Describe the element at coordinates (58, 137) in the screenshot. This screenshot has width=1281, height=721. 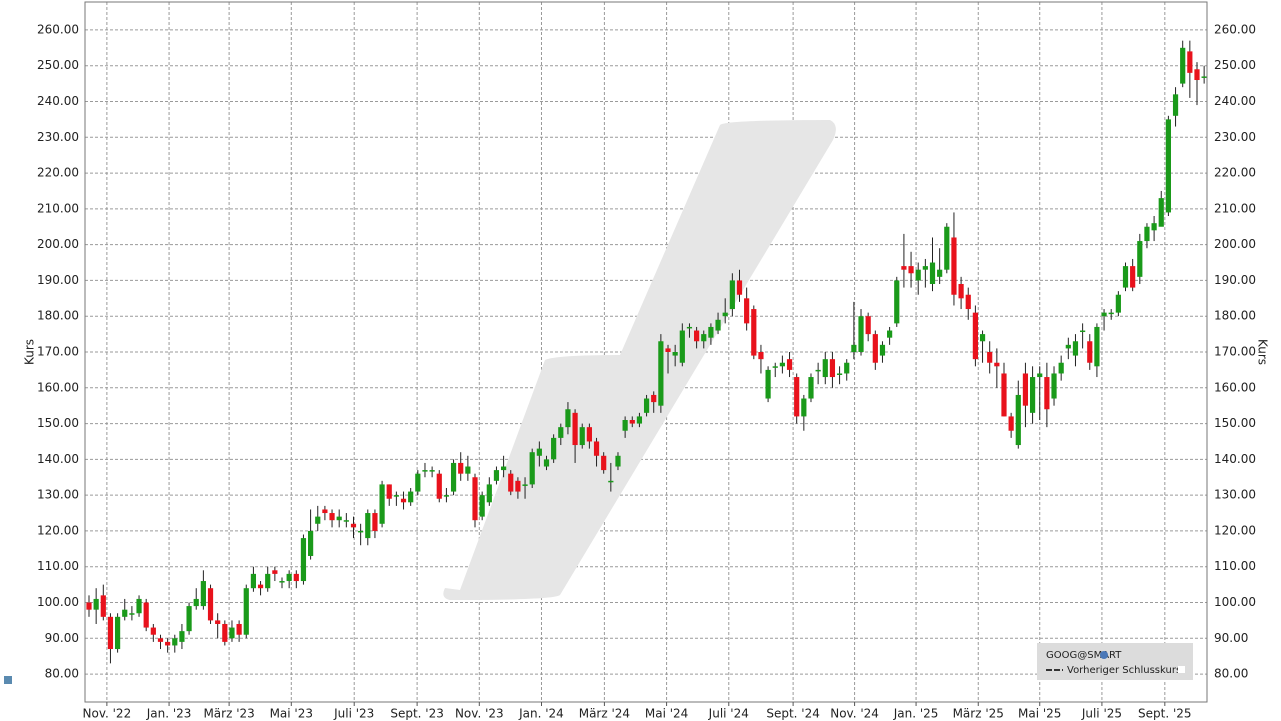
I see `y-tick-label: 230.00` at that location.